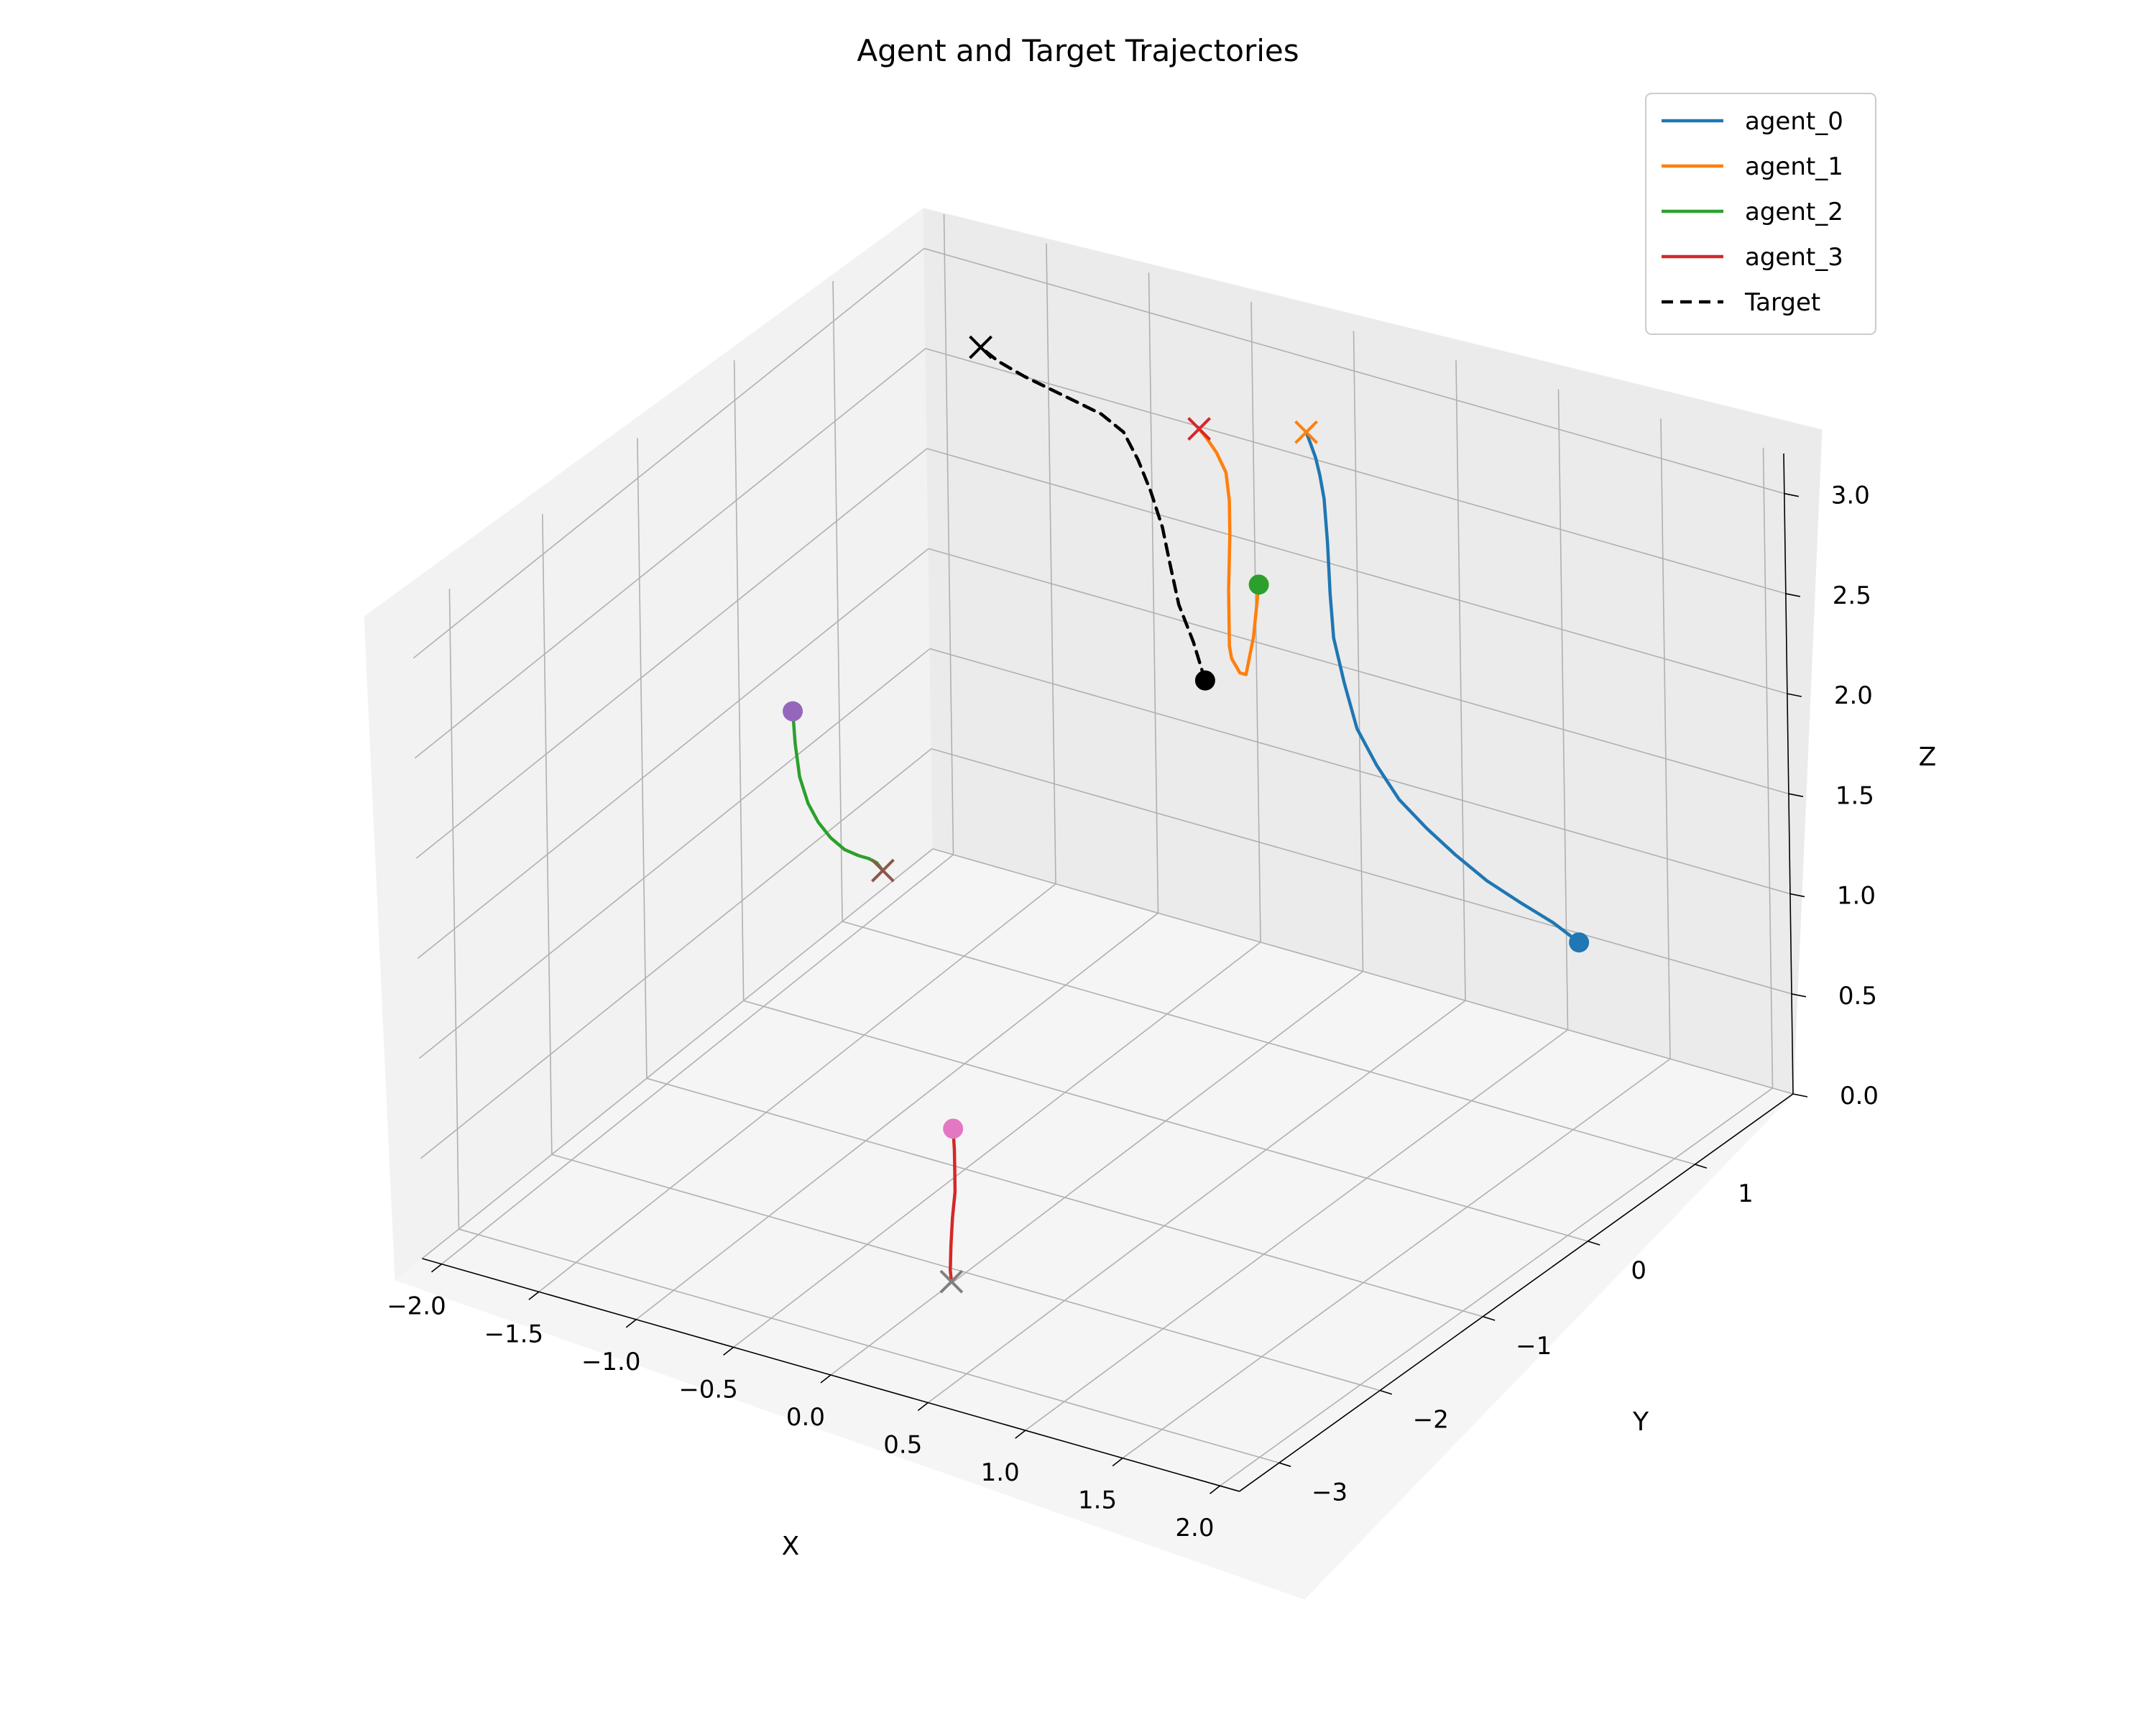 This screenshot has width=2156, height=1725. What do you see at coordinates (1851, 496) in the screenshot?
I see `z-tick-label: 3.0` at bounding box center [1851, 496].